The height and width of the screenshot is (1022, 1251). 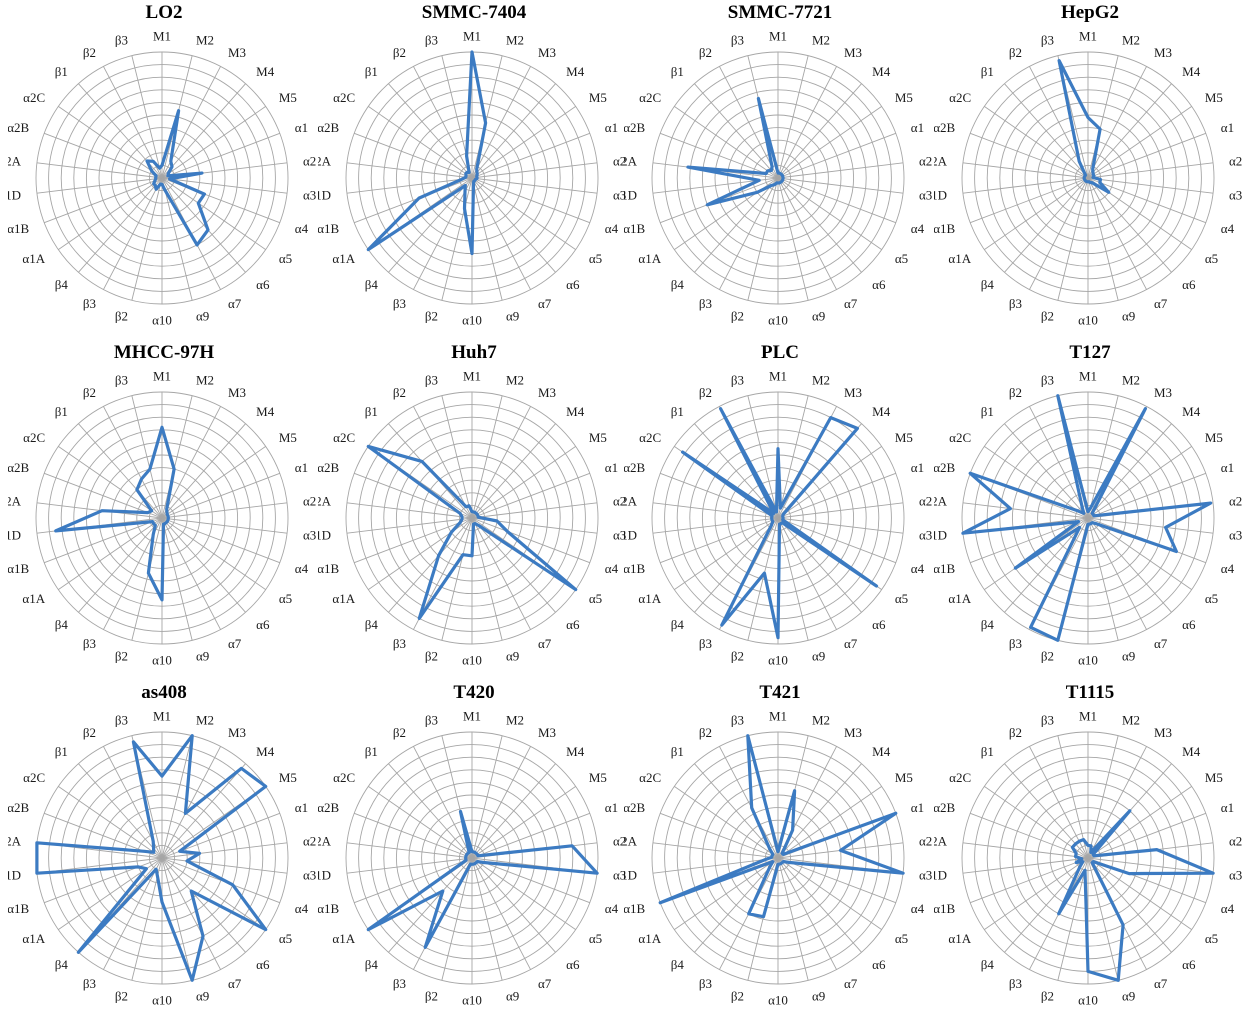 I want to click on chart-title: Huh7, so click(x=474, y=352).